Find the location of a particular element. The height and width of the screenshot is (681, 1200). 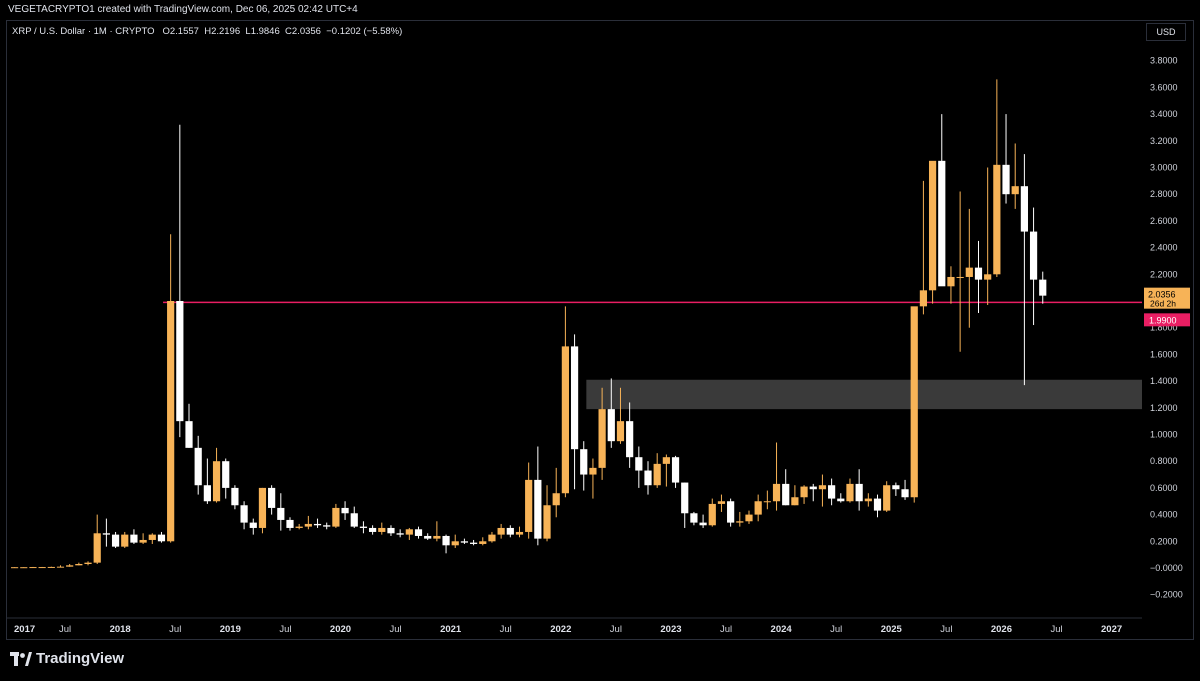

currency-button: USD is located at coordinates (1166, 32).